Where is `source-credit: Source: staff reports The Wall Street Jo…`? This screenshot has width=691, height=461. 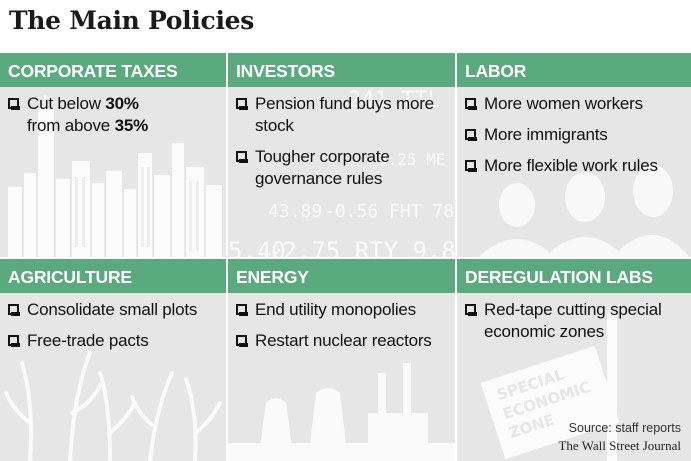
source-credit: Source: staff reports The Wall Street Jo… is located at coordinates (619, 437).